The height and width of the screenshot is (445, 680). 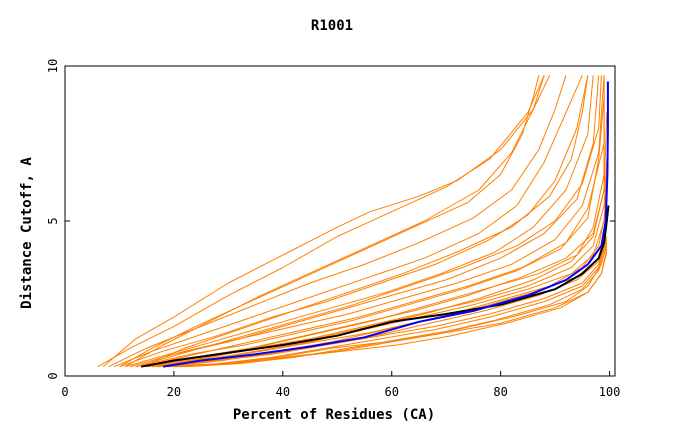 What do you see at coordinates (332, 26) in the screenshot?
I see `chart-title: R1001` at bounding box center [332, 26].